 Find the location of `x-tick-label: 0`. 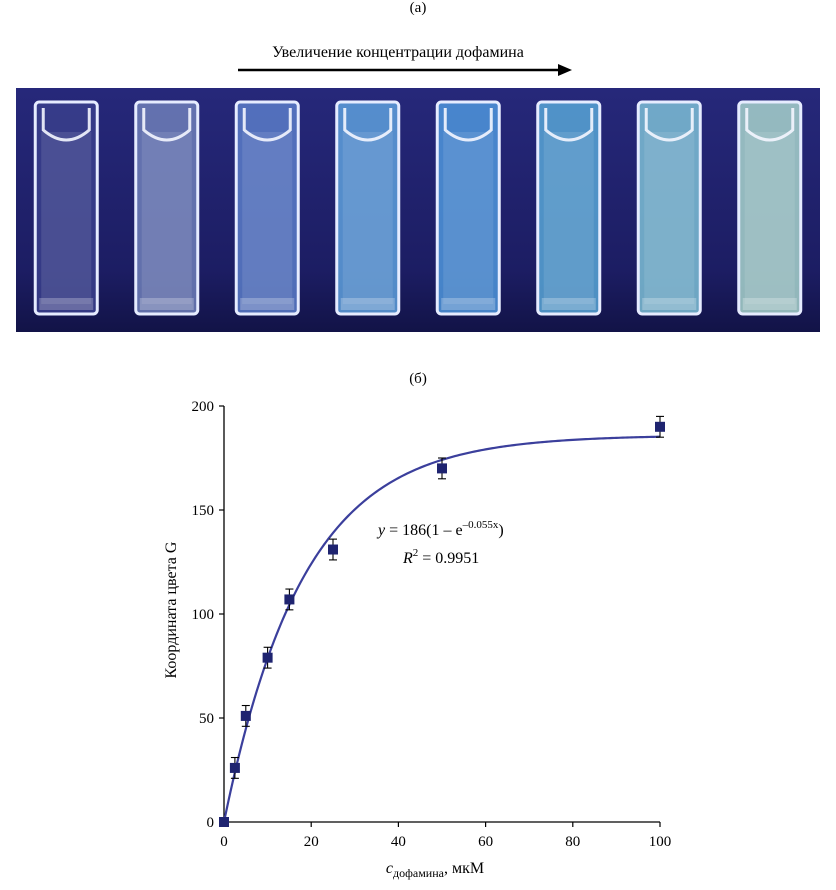

x-tick-label: 0 is located at coordinates (224, 842).